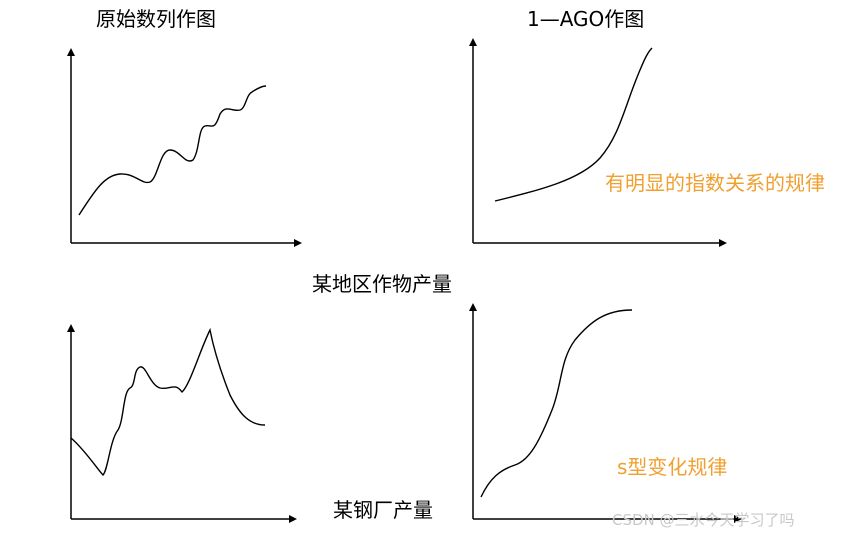  I want to click on watermark: CSDN @三水今天学习了吗, so click(703, 520).